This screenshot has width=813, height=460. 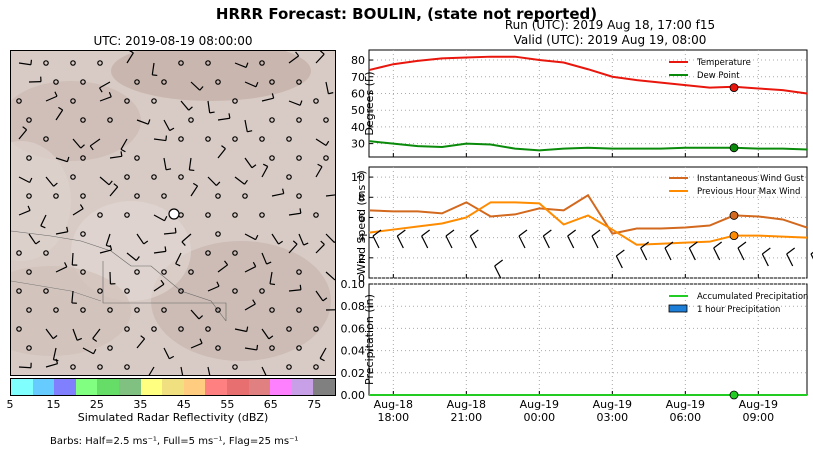 What do you see at coordinates (723, 63) in the screenshot?
I see `legend-label: Temperature` at bounding box center [723, 63].